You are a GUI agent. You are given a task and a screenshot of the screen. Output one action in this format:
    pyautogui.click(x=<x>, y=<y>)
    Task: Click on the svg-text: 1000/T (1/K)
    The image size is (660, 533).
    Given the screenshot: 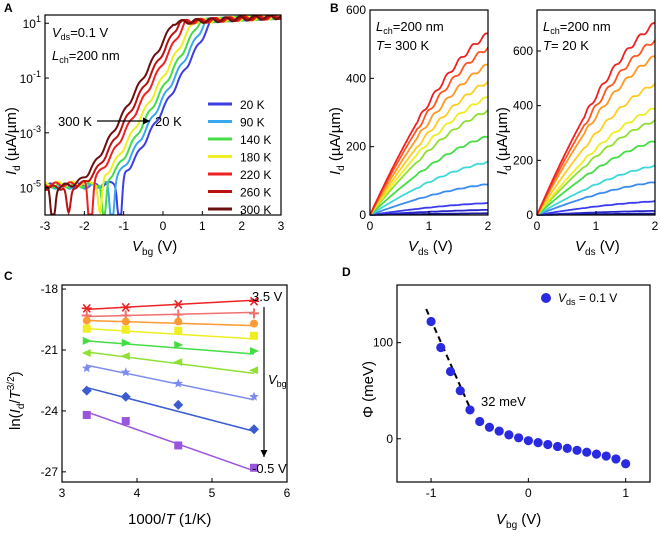 What is the action you would take?
    pyautogui.click(x=169, y=519)
    